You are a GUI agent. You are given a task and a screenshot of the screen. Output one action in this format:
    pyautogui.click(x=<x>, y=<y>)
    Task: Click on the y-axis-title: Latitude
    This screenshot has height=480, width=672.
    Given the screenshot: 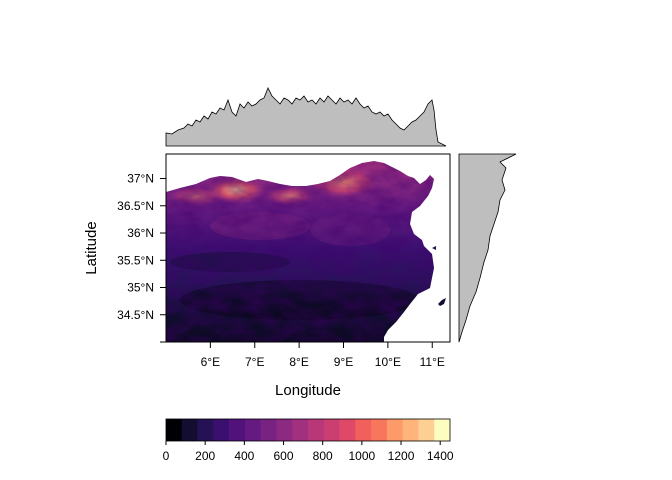 What is the action you would take?
    pyautogui.click(x=91, y=247)
    